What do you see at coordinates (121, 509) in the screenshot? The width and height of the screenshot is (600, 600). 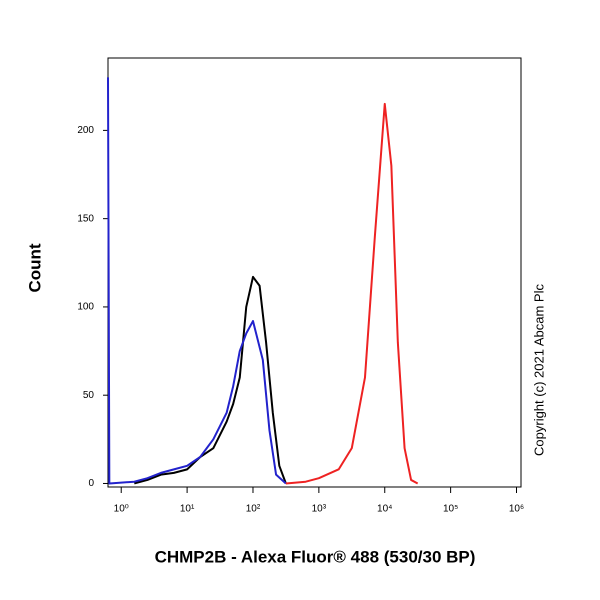 I see `x-tick-label: 10⁰` at bounding box center [121, 509].